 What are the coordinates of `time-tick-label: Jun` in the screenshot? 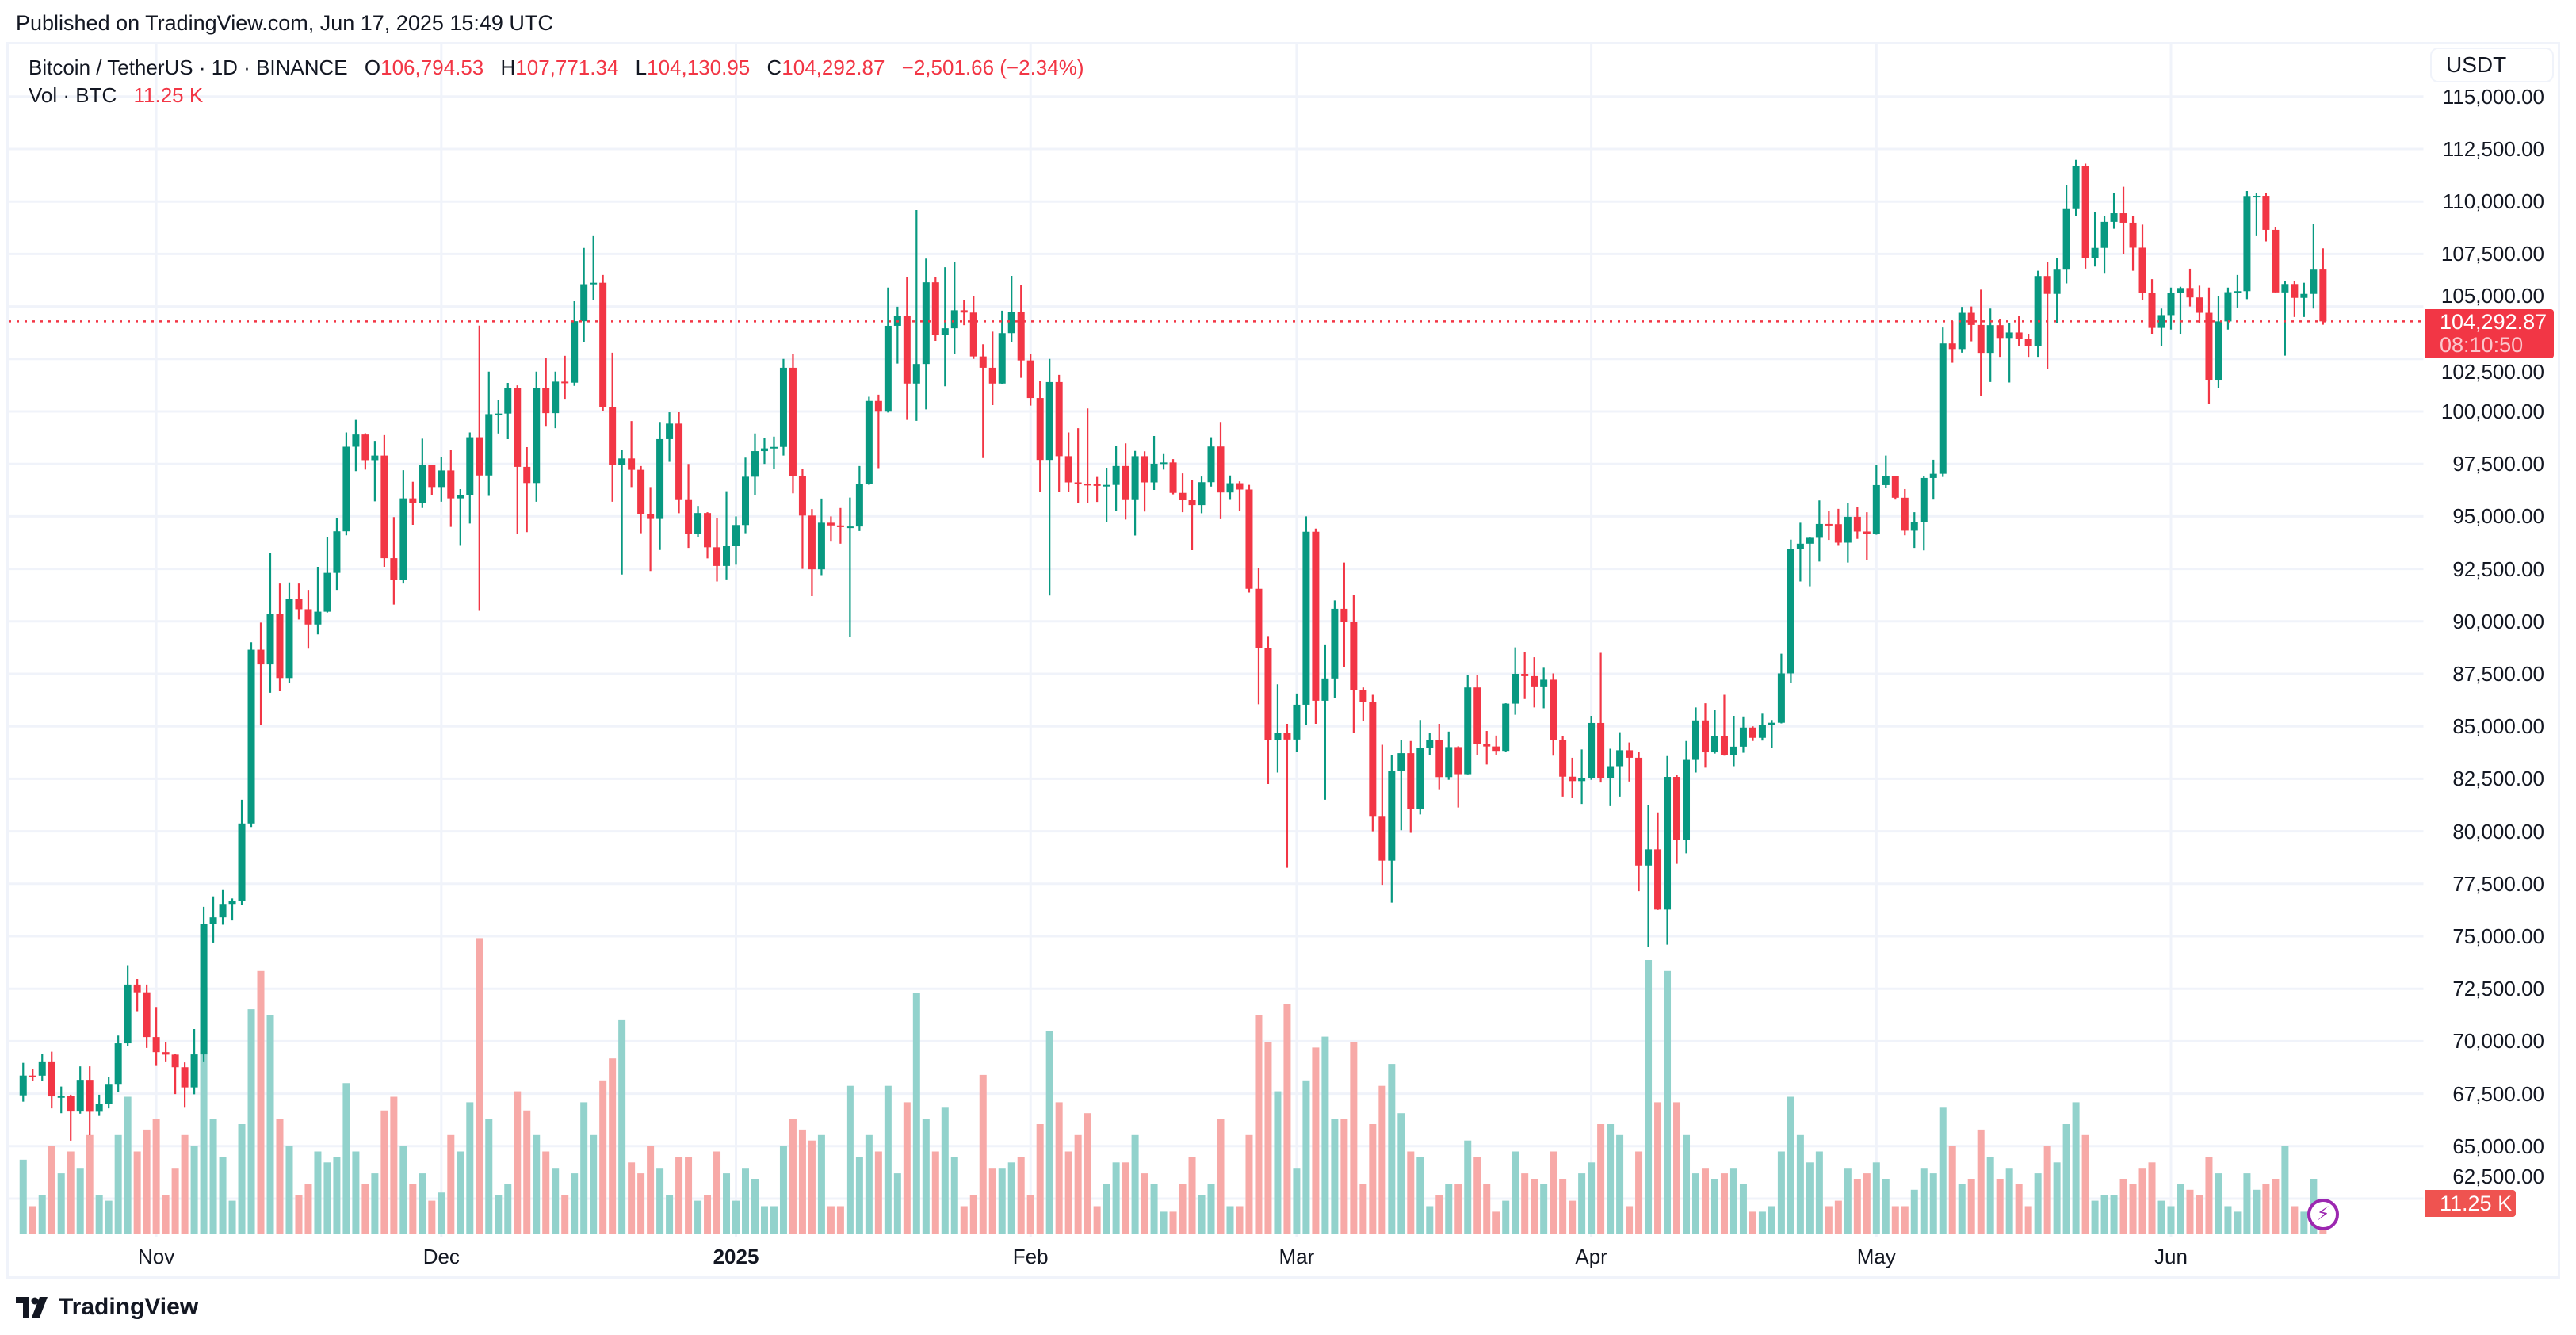 It's located at (2171, 1256).